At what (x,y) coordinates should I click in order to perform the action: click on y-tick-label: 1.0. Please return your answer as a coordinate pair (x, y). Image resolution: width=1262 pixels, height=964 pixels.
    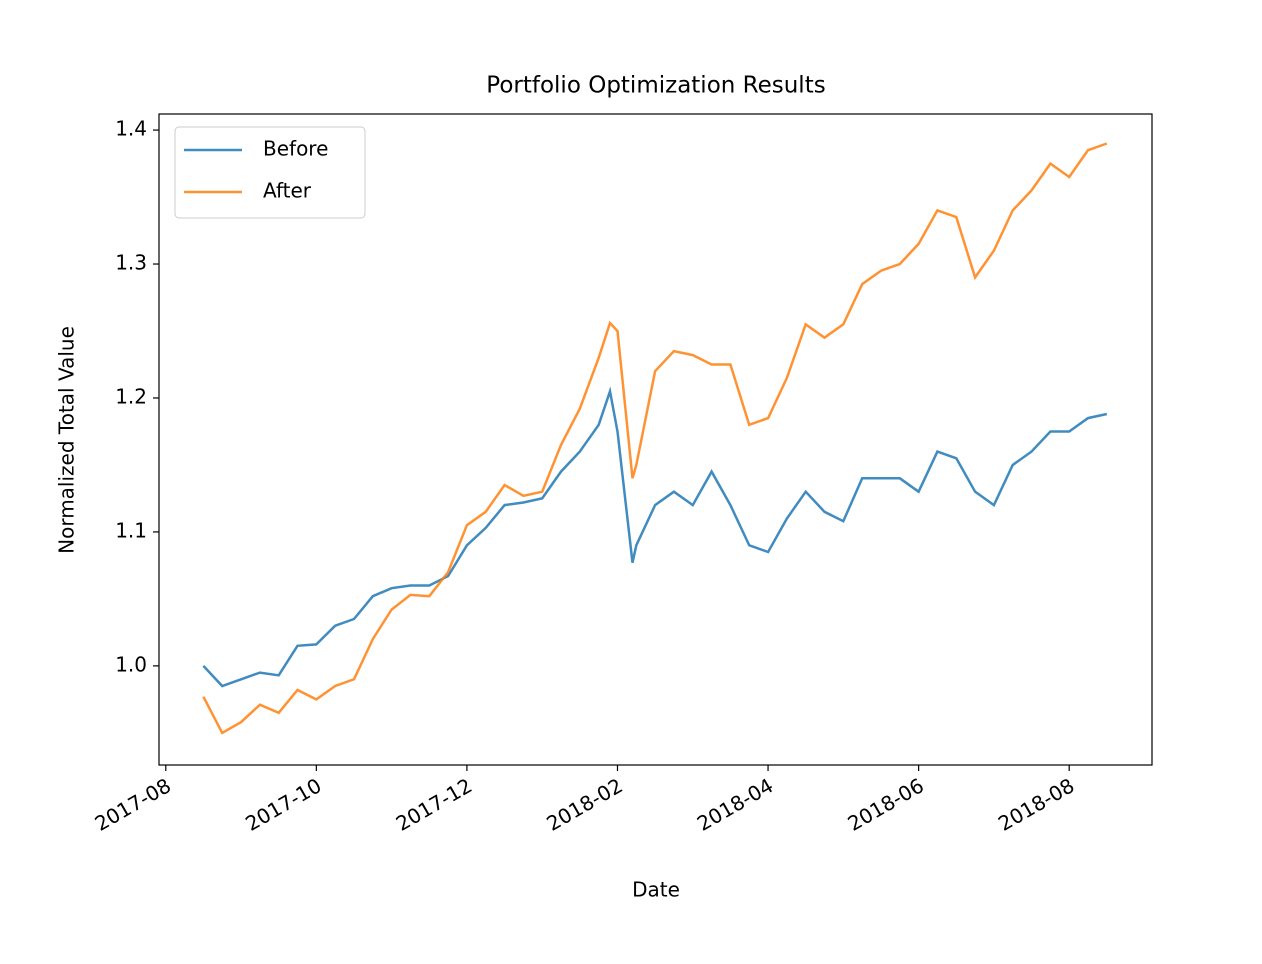
    Looking at the image, I should click on (131, 664).